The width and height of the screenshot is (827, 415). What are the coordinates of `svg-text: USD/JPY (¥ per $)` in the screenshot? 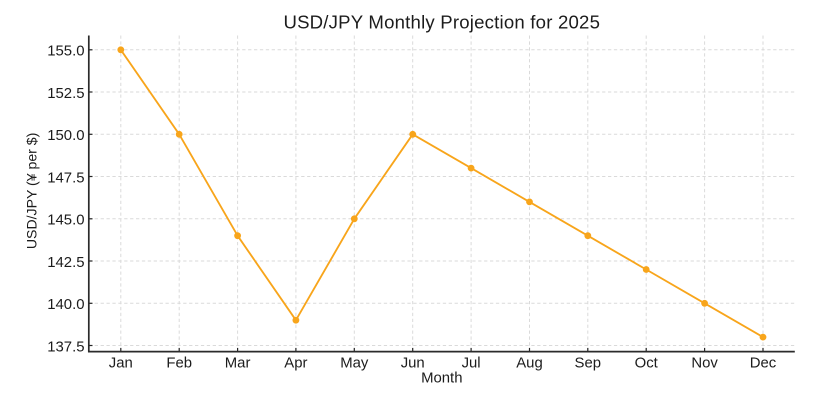 It's located at (31, 191).